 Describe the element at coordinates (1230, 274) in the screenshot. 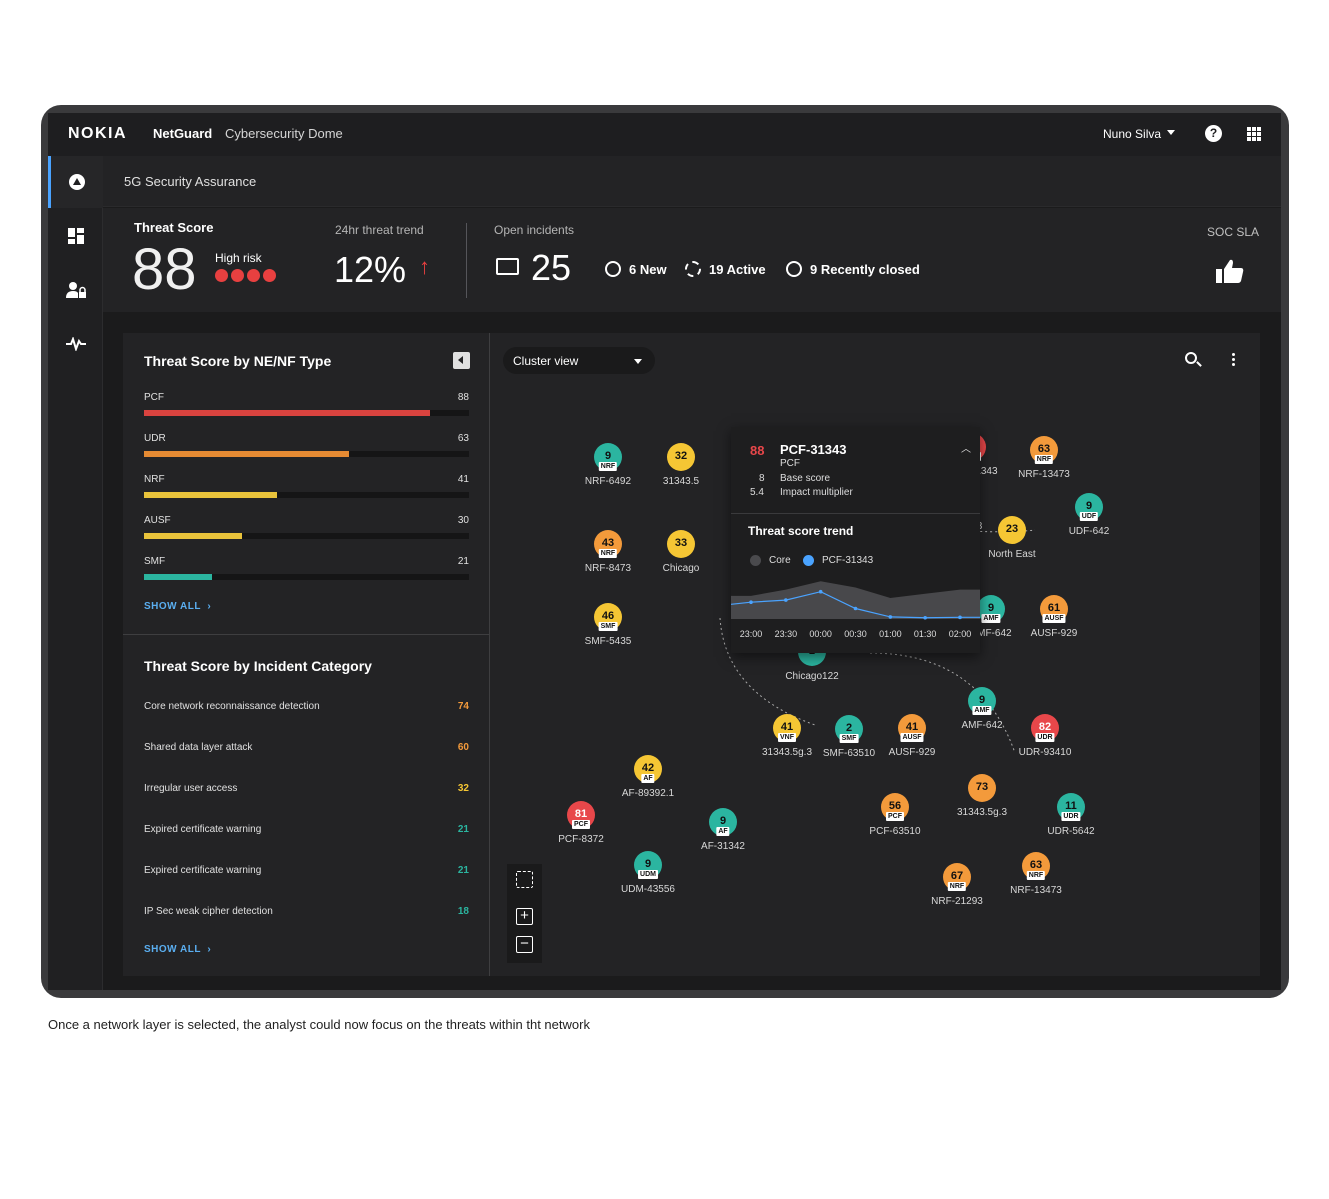

I see `thumbs-up-icon` at that location.